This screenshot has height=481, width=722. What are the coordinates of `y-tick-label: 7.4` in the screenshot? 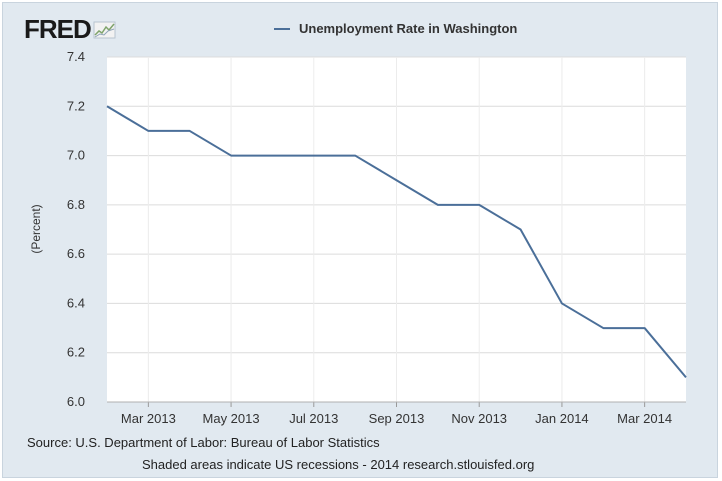 It's located at (76, 56).